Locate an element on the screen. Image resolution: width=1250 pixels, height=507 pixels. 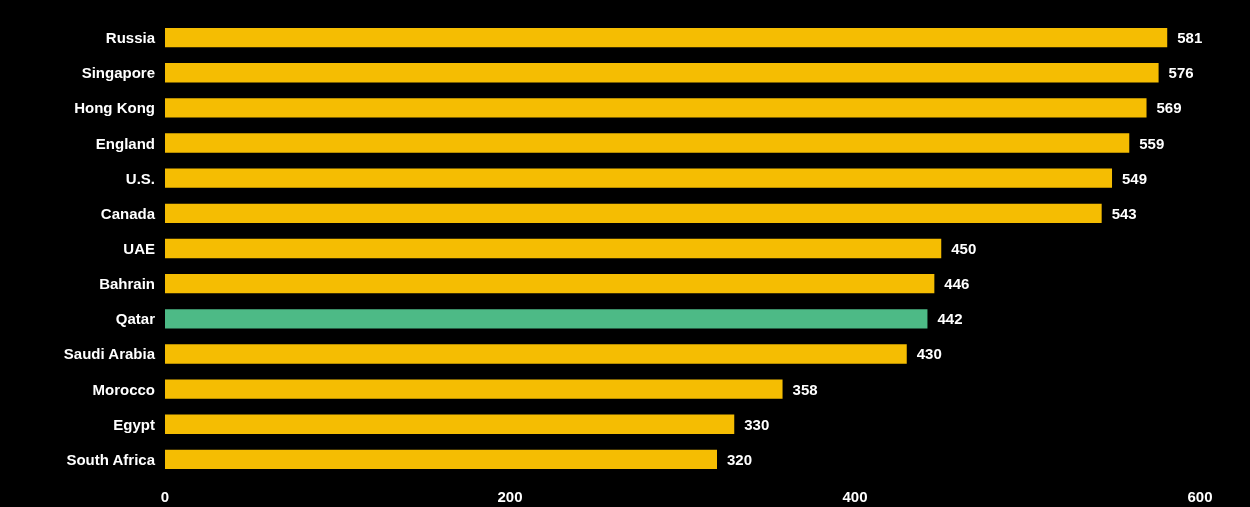
data-label: 330 is located at coordinates (757, 424).